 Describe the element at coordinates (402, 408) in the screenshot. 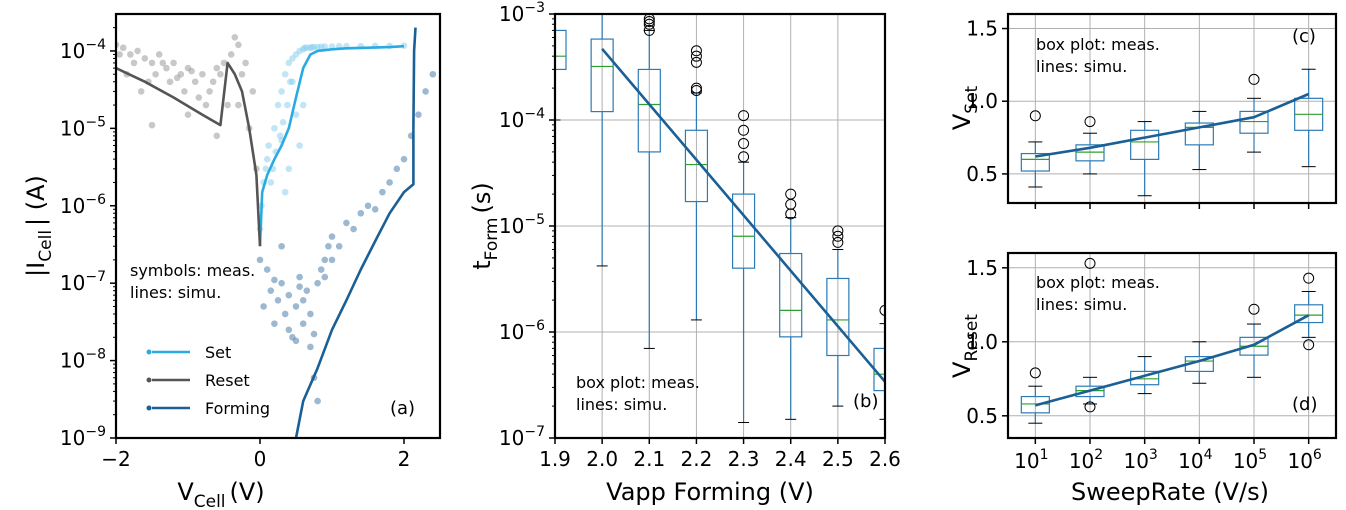

I see `panel-label: (a)` at that location.